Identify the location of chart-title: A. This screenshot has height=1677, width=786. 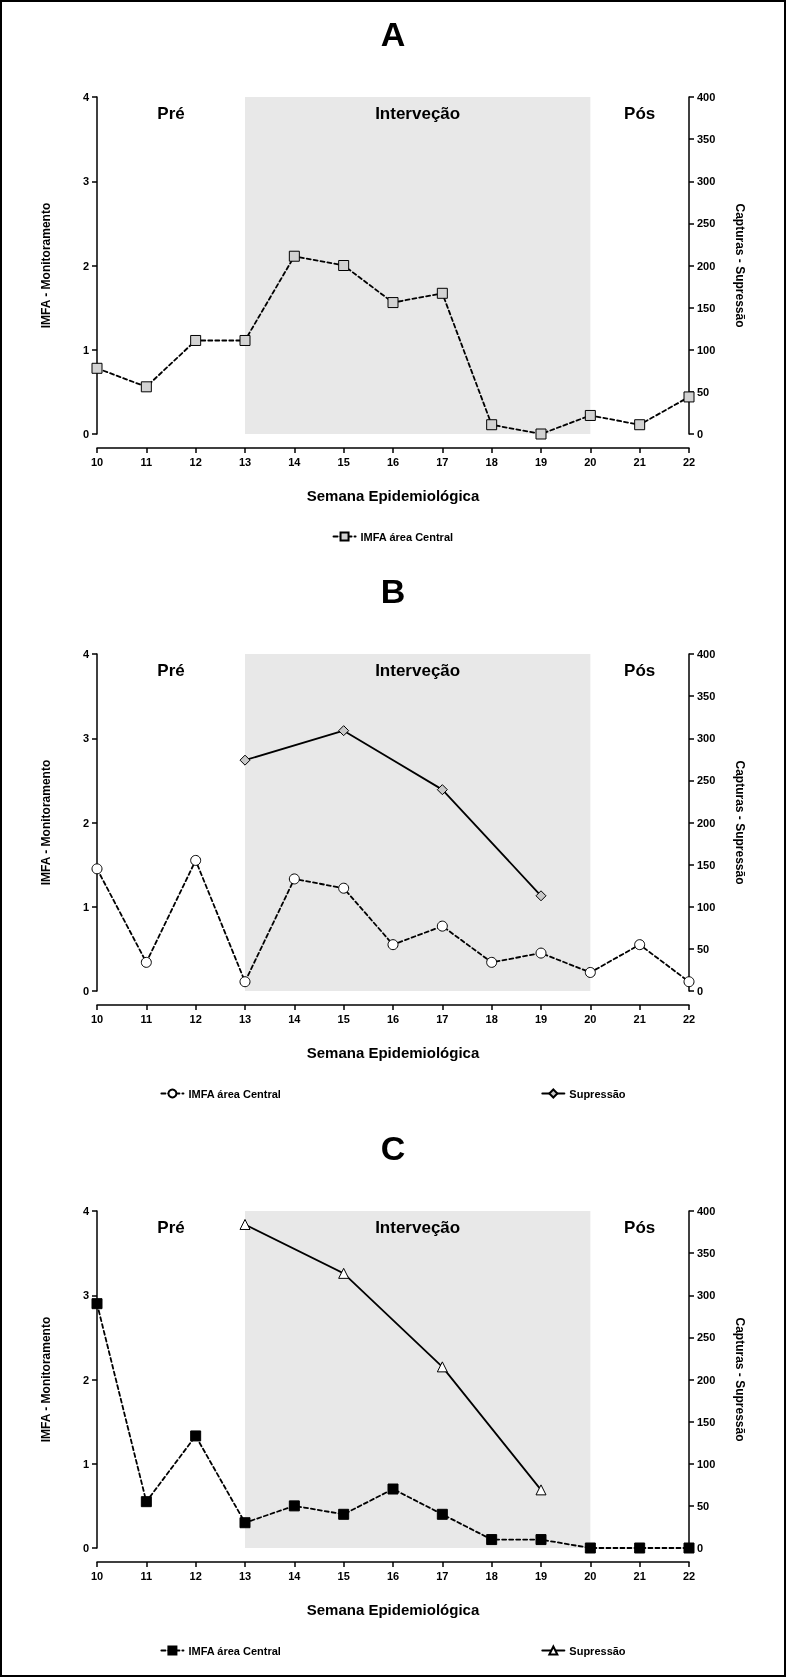
(393, 34).